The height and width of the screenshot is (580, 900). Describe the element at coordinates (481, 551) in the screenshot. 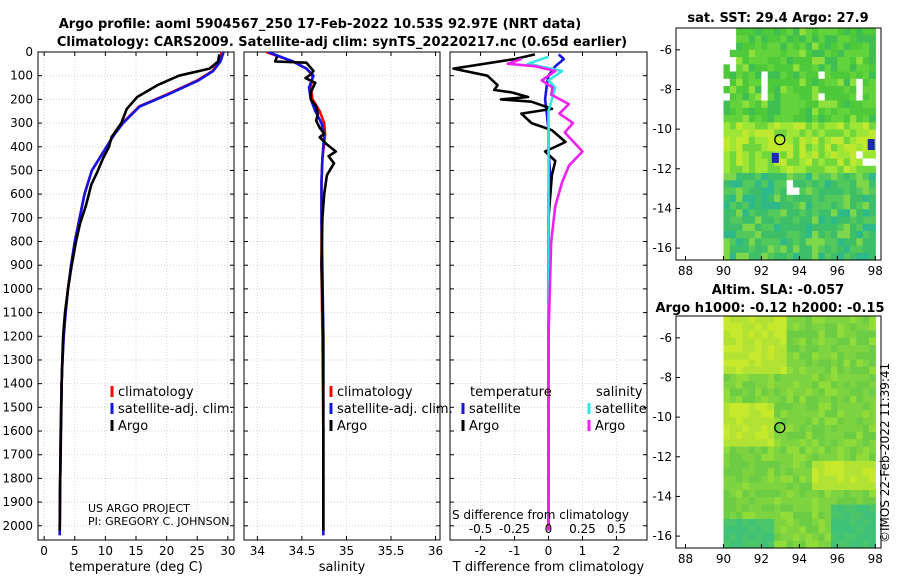

I see `x-tick-label: -2` at that location.